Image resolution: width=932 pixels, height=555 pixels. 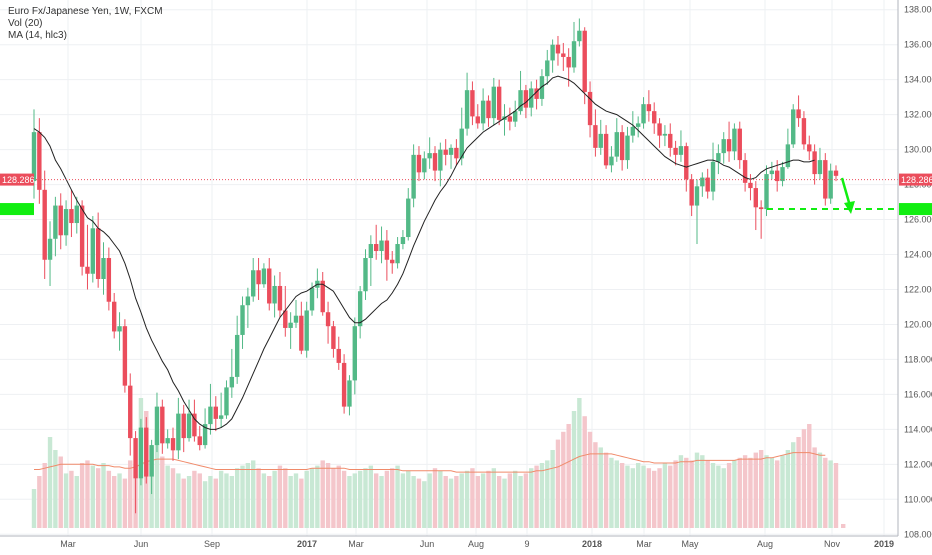 I want to click on price-axis-tick-label: 112.000, so click(x=918, y=464).